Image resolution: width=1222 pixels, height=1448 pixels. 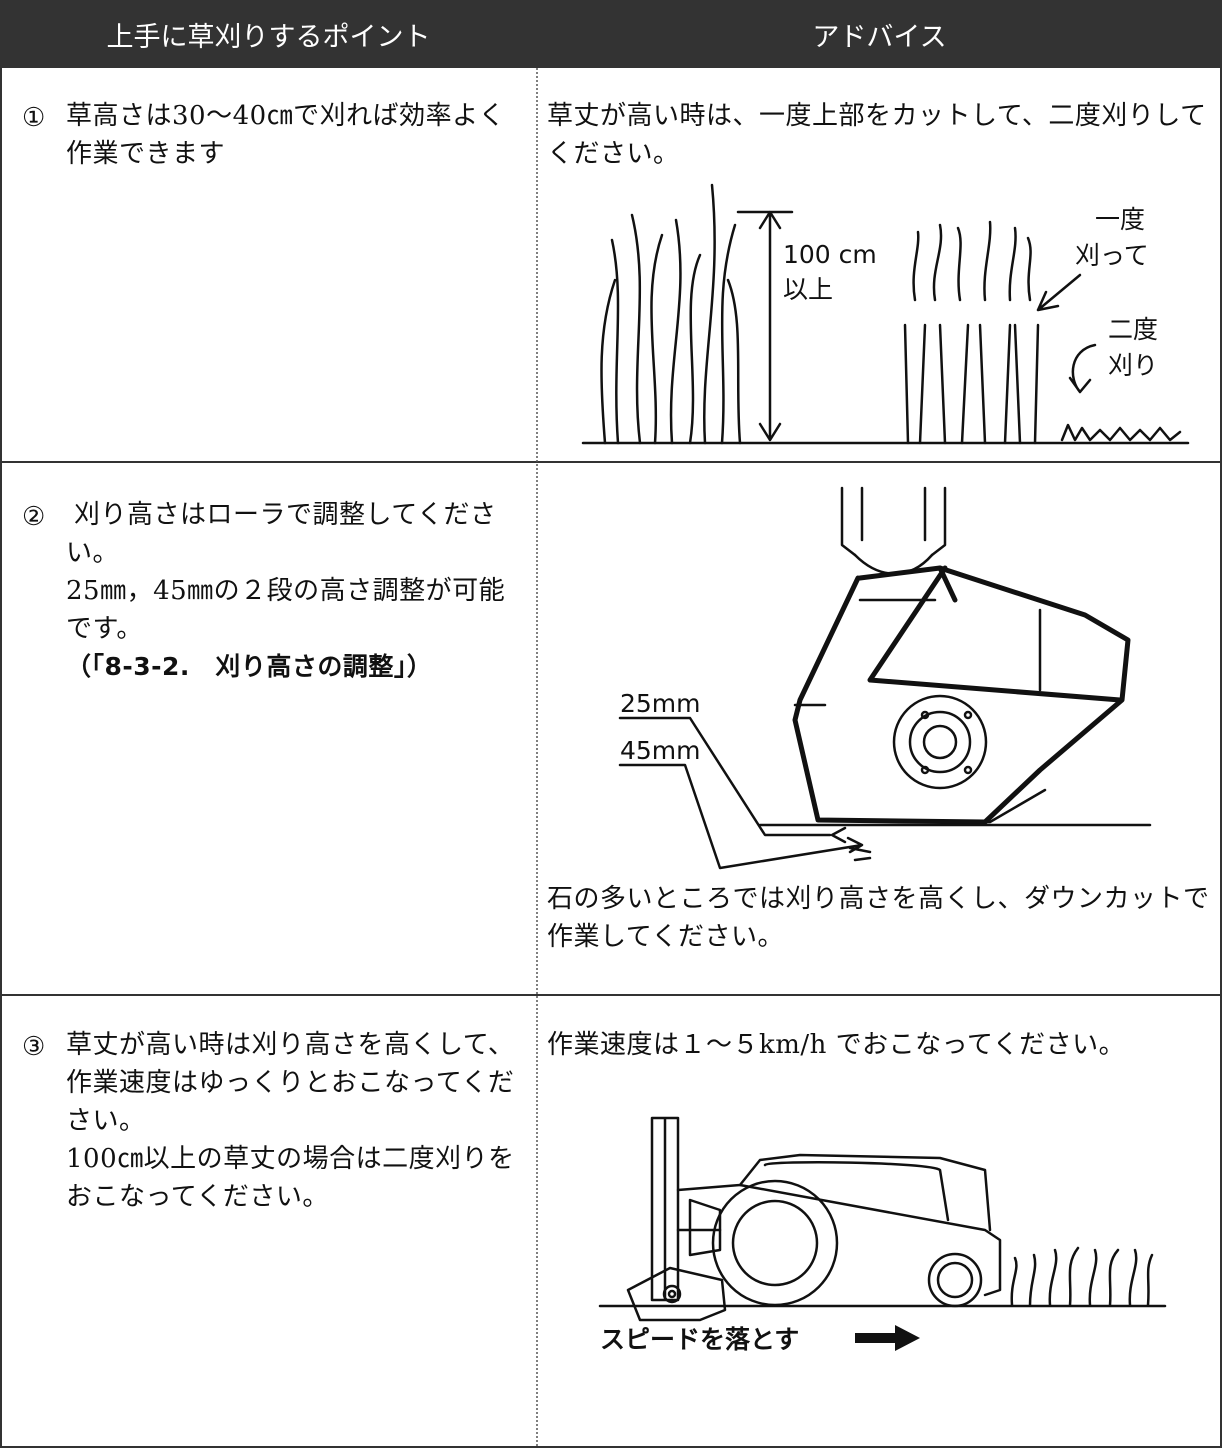 What do you see at coordinates (34, 1047) in the screenshot?
I see `point-number: ③` at bounding box center [34, 1047].